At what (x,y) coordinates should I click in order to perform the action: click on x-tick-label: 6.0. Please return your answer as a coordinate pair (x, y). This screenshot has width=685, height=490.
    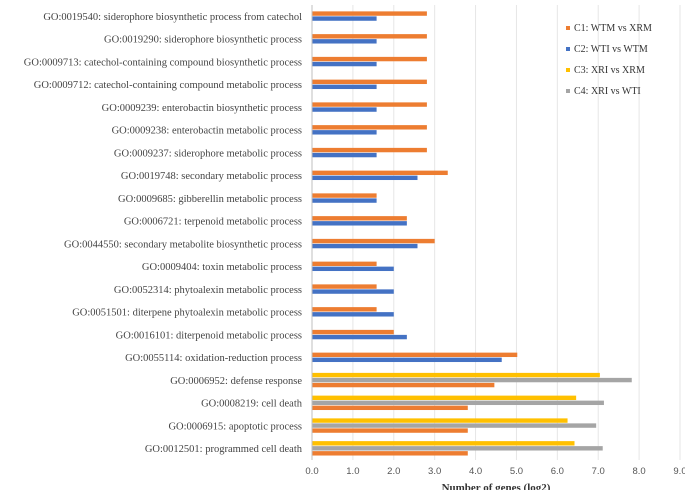
    Looking at the image, I should click on (557, 471).